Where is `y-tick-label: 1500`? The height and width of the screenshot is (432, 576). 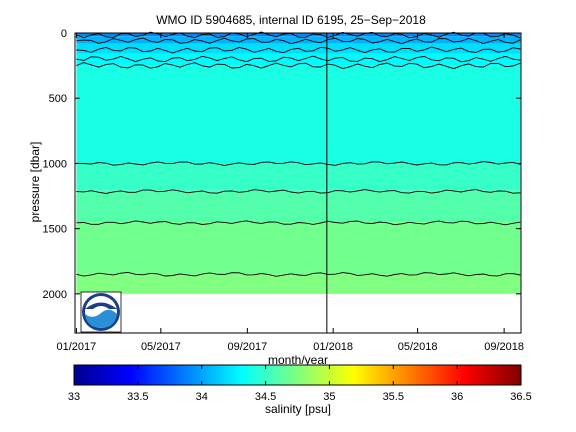
y-tick-label: 1500 is located at coordinates (55, 230).